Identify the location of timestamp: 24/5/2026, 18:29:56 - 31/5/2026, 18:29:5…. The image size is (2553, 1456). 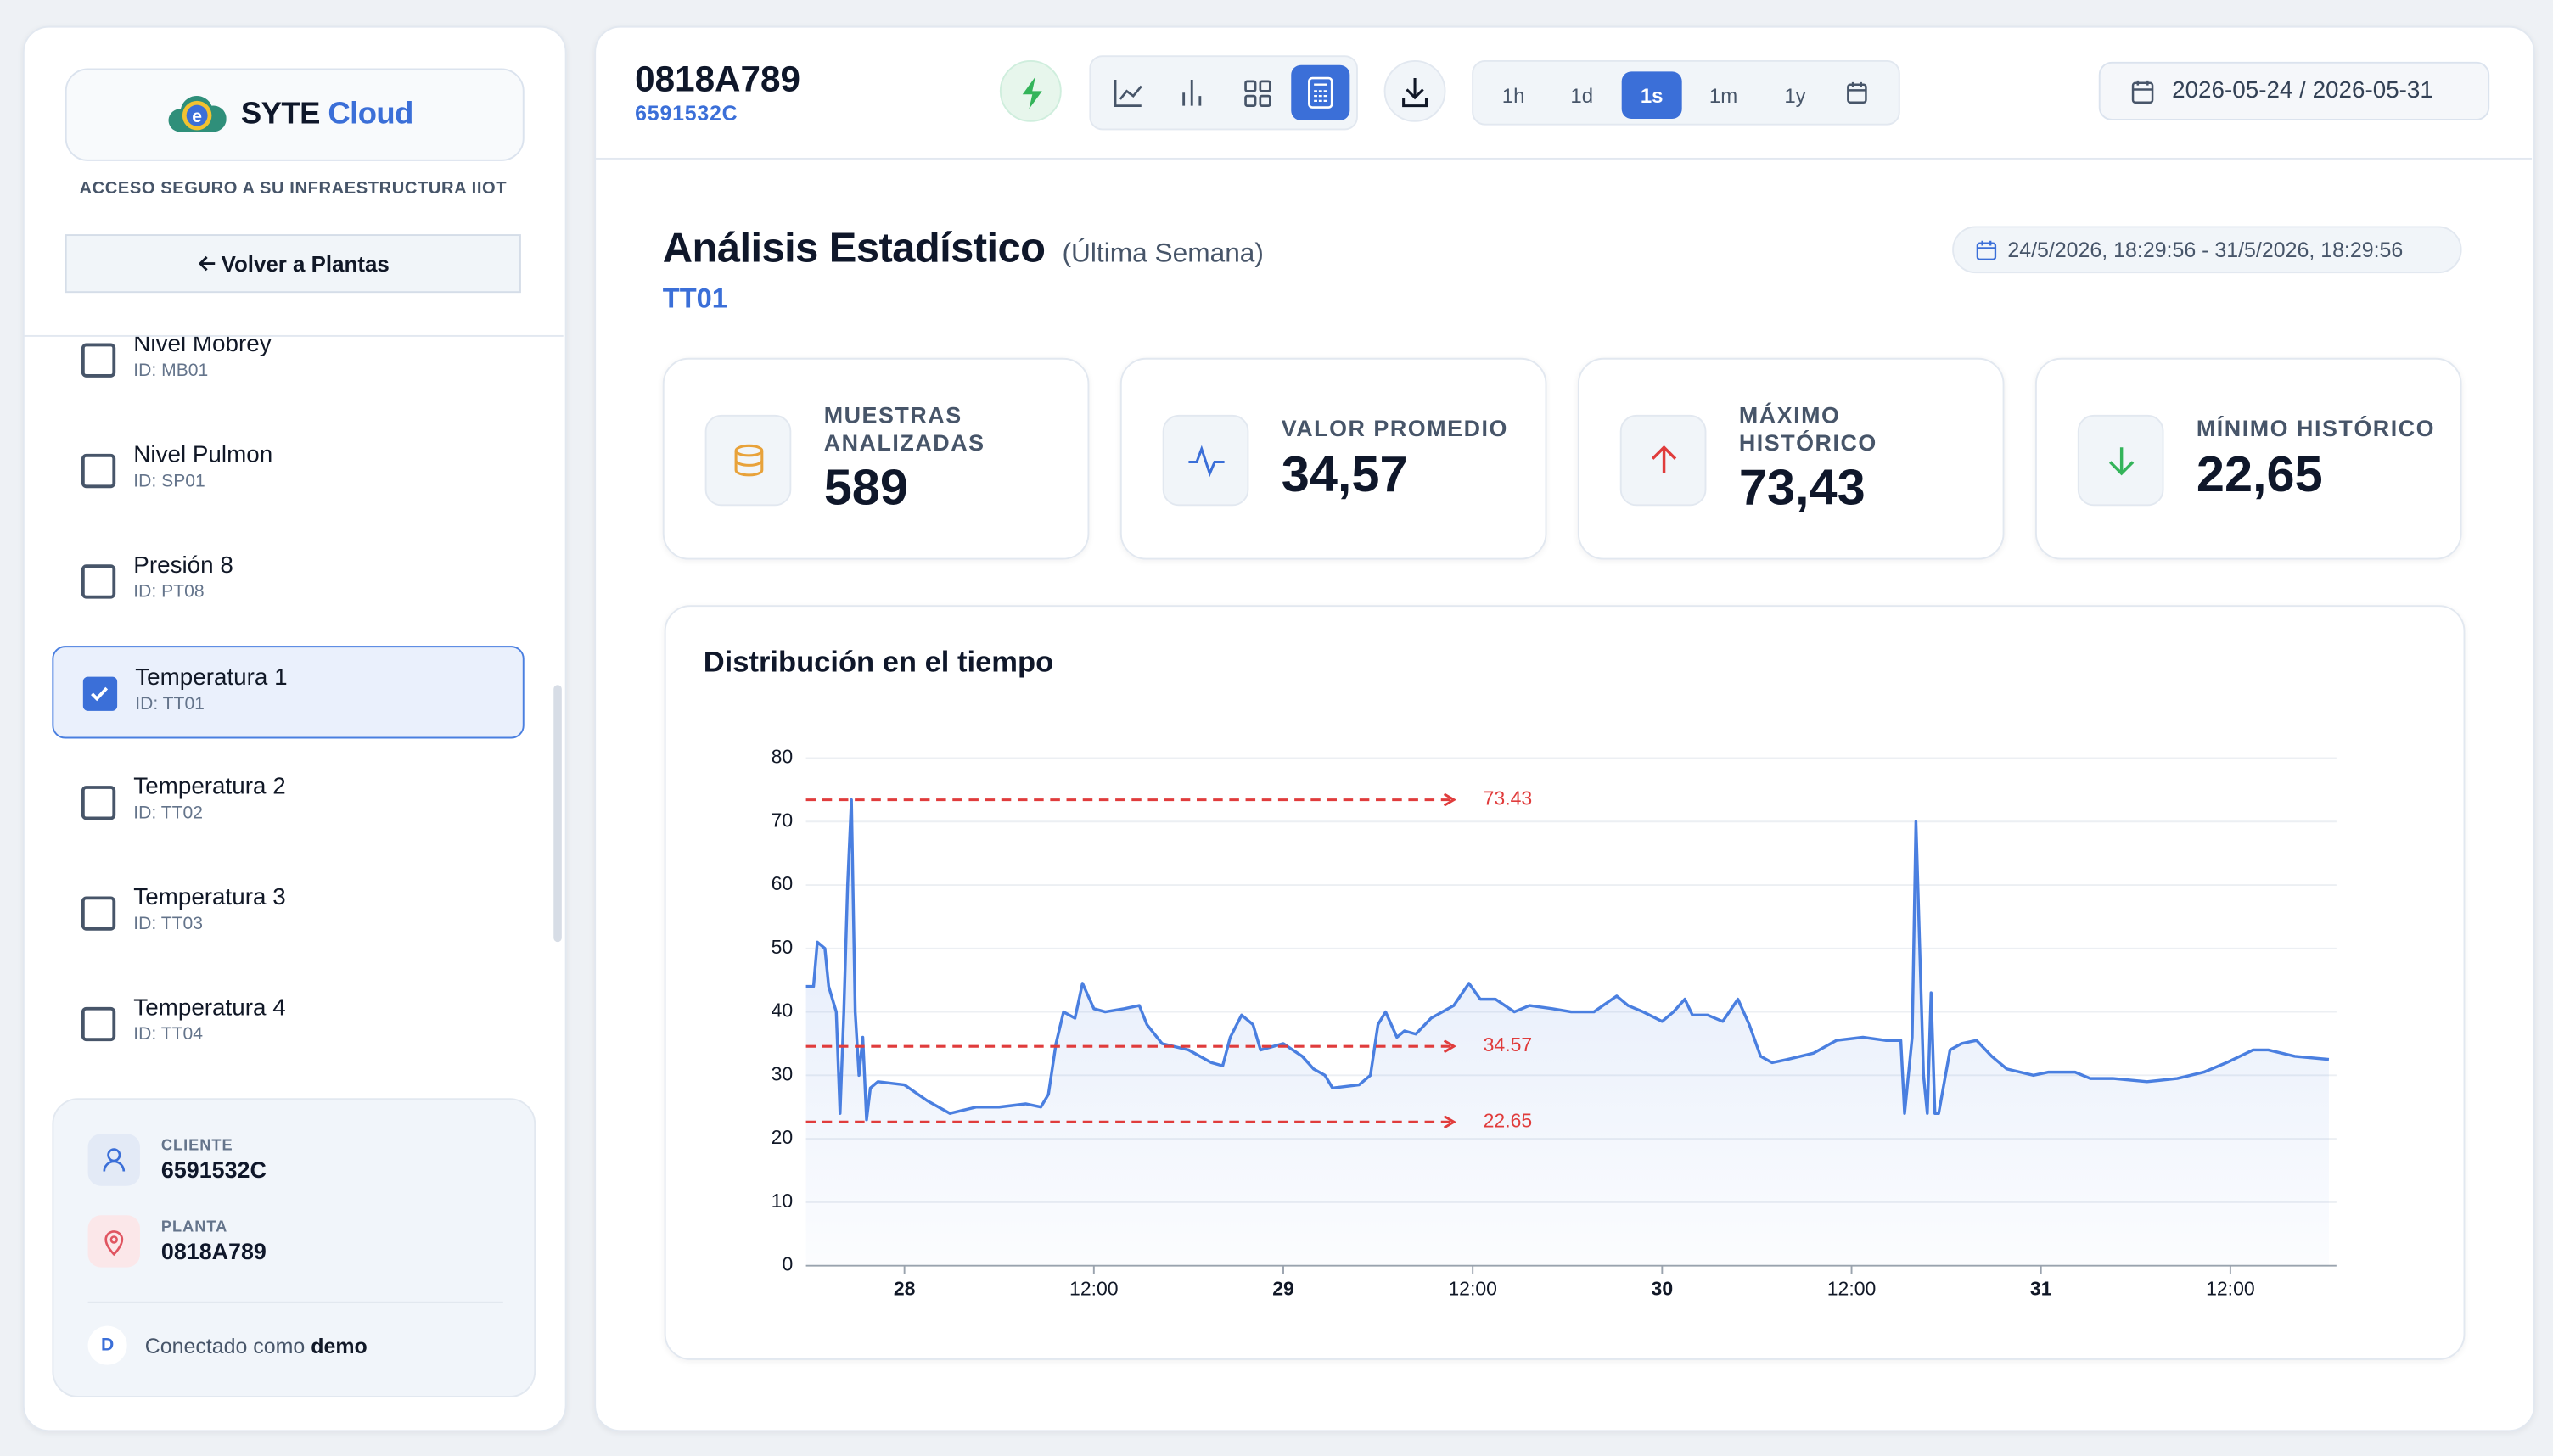
(2205, 250).